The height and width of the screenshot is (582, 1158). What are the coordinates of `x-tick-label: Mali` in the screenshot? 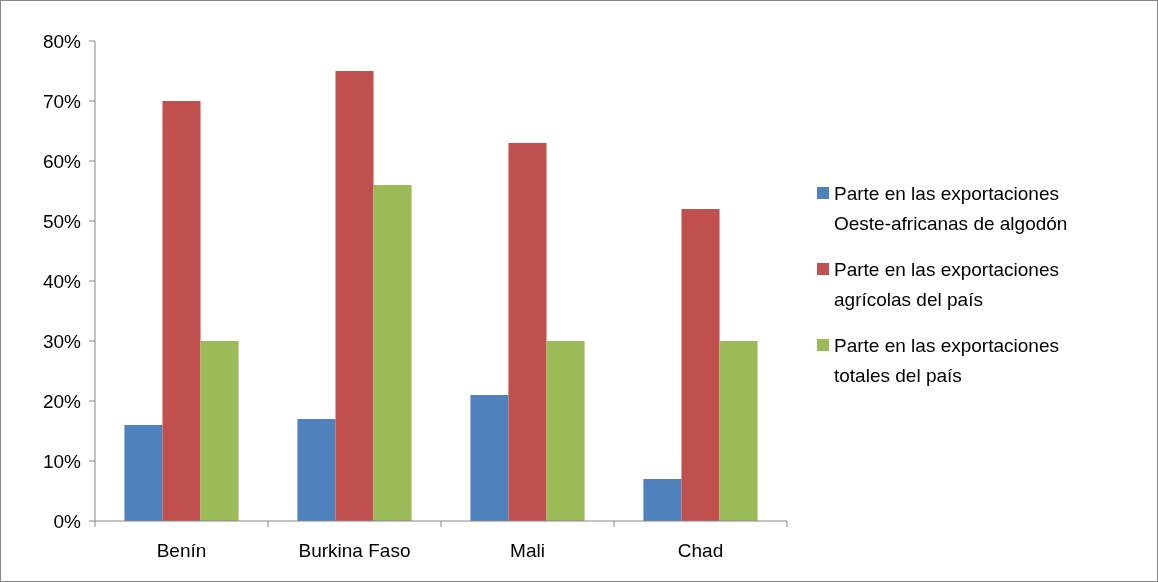 It's located at (527, 550).